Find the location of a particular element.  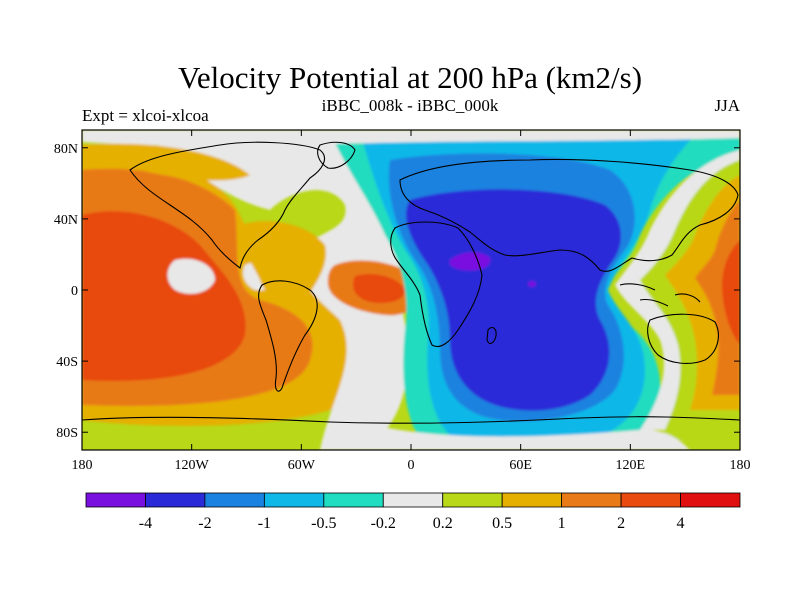

y-tick-label-1: 40N is located at coordinates (66, 220).